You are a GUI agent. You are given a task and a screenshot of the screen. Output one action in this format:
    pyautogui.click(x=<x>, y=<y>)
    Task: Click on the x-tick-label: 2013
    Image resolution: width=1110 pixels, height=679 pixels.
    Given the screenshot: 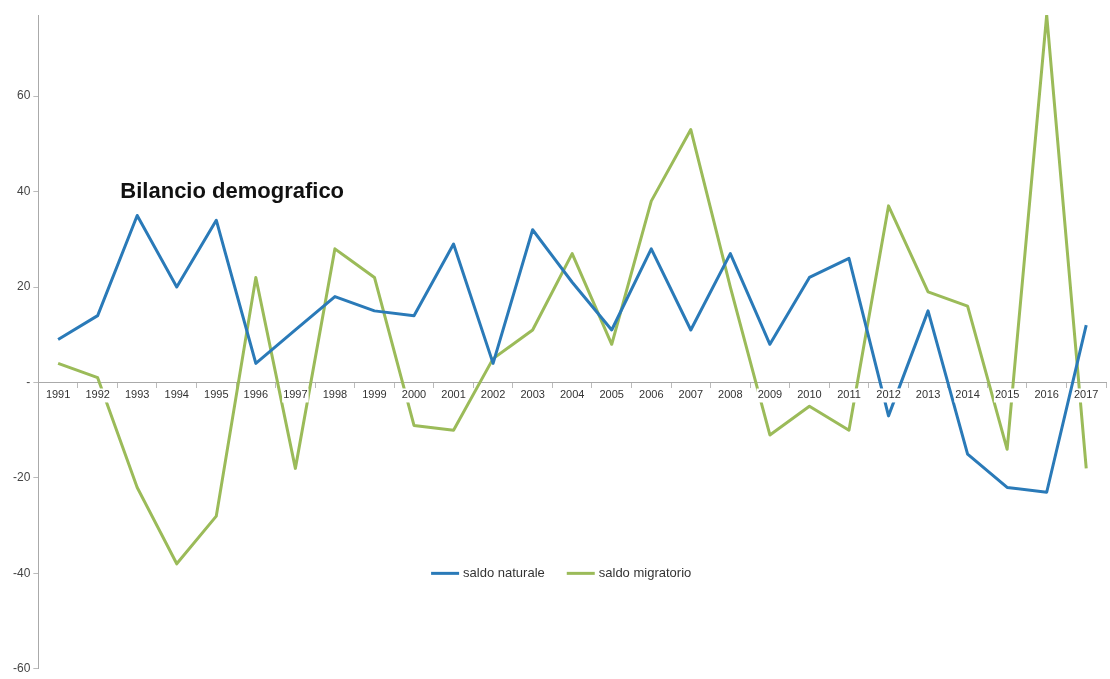 What is the action you would take?
    pyautogui.click(x=928, y=394)
    